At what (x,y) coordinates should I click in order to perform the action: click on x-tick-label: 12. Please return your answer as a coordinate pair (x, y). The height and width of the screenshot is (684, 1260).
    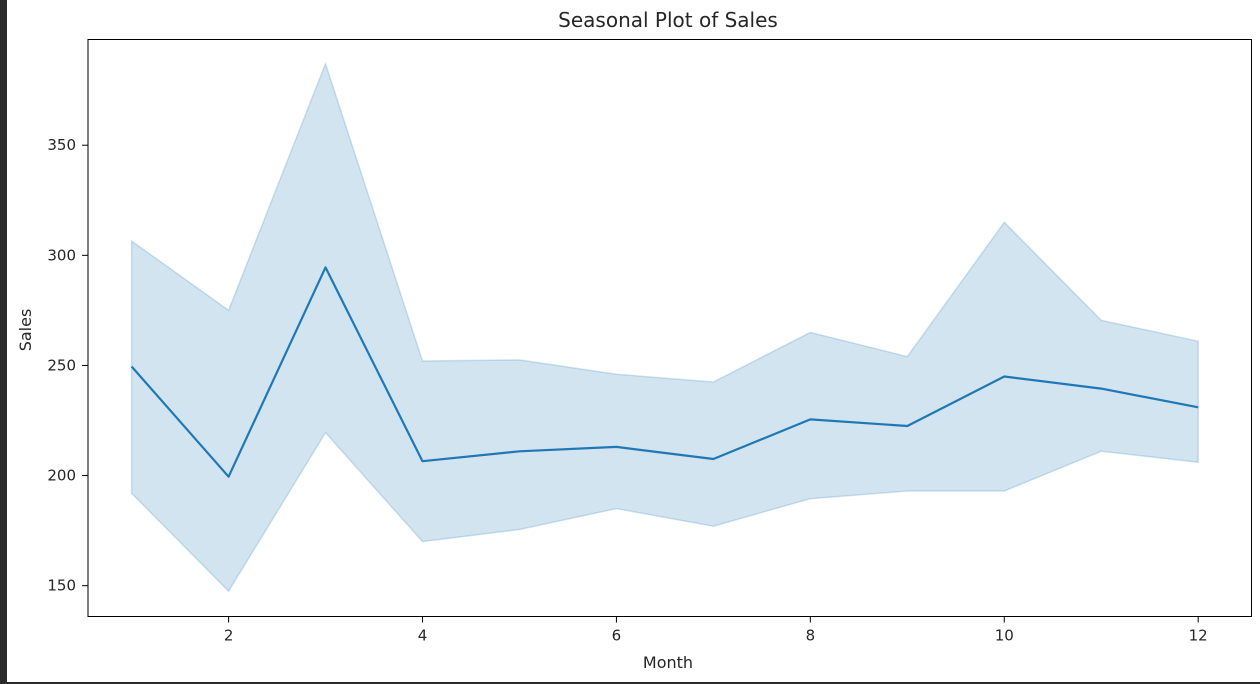
    Looking at the image, I should click on (1198, 636).